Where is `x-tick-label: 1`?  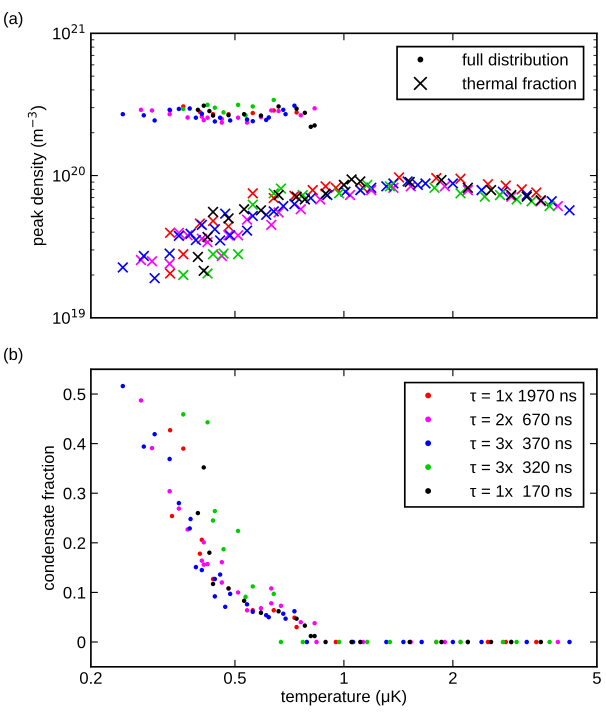
x-tick-label: 1 is located at coordinates (344, 678).